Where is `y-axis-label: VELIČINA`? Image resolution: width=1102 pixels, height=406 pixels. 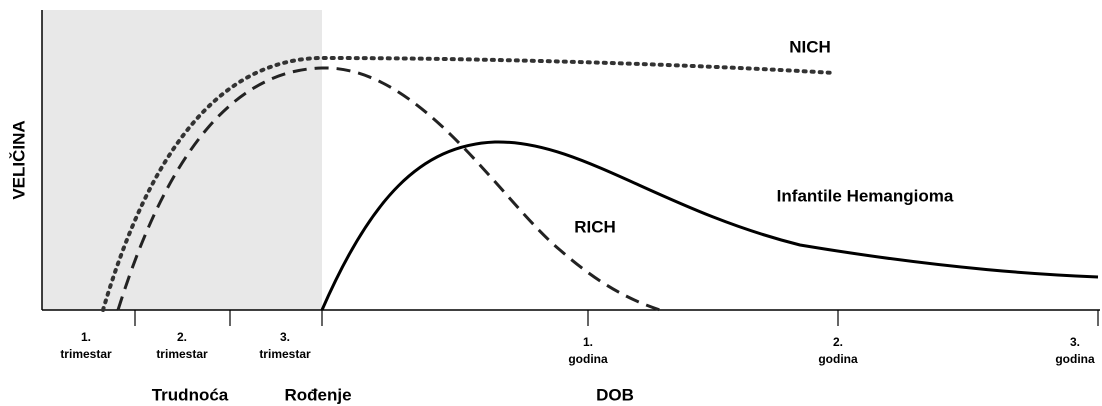 y-axis-label: VELIČINA is located at coordinates (18, 159).